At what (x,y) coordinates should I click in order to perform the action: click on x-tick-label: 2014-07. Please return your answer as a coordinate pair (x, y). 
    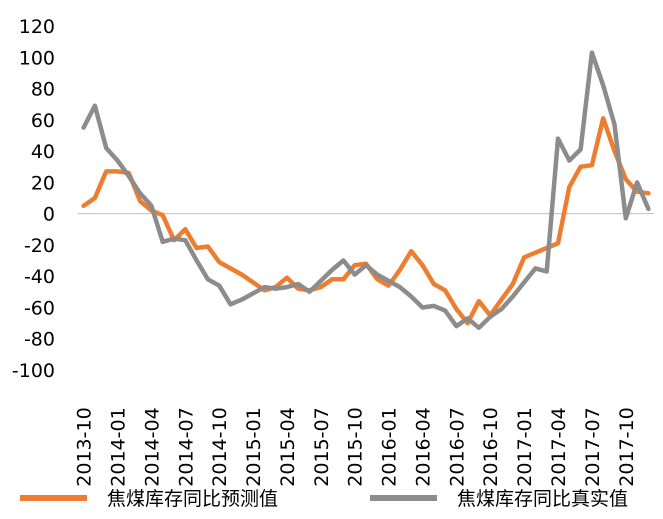
    Looking at the image, I should click on (186, 446).